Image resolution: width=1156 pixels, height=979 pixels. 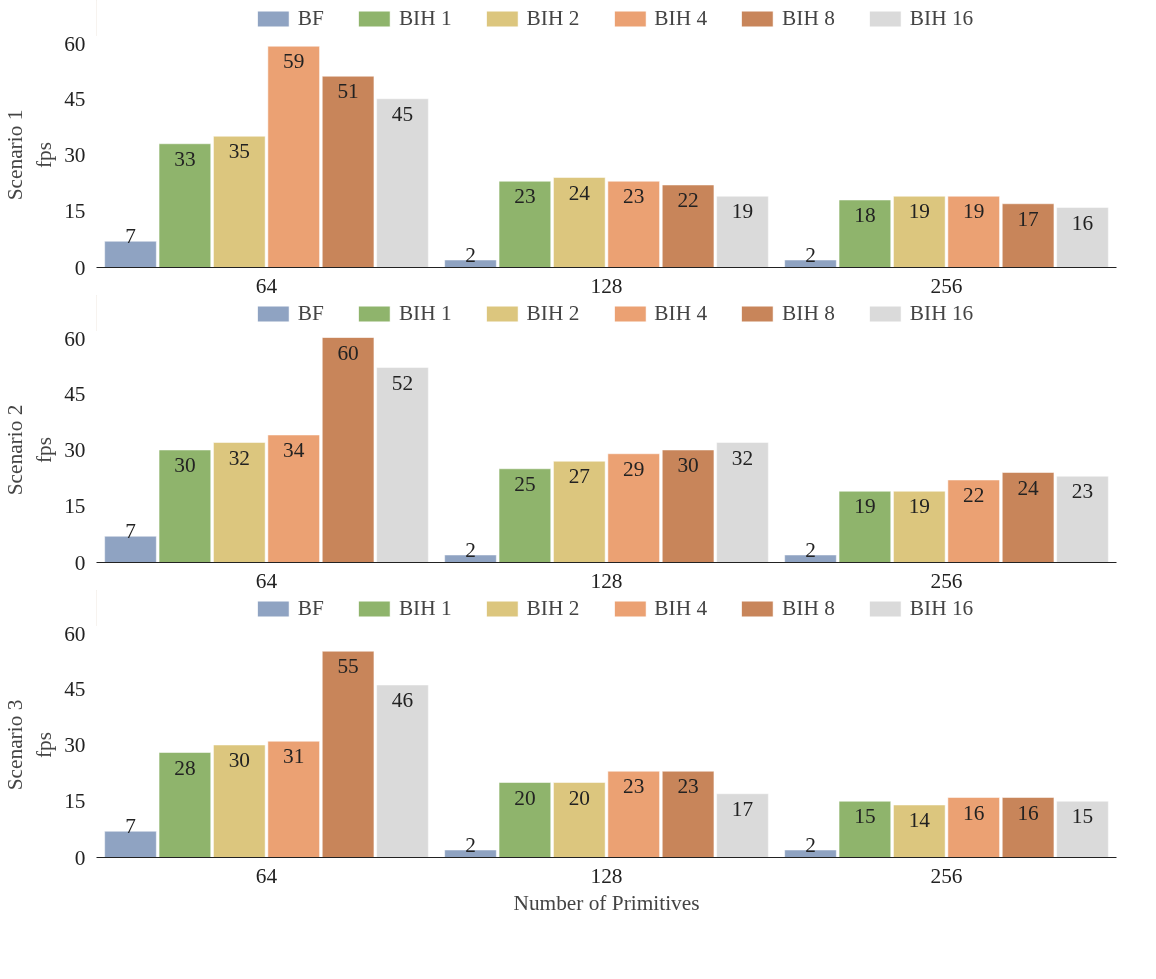 What do you see at coordinates (348, 666) in the screenshot?
I see `data-label: 55` at bounding box center [348, 666].